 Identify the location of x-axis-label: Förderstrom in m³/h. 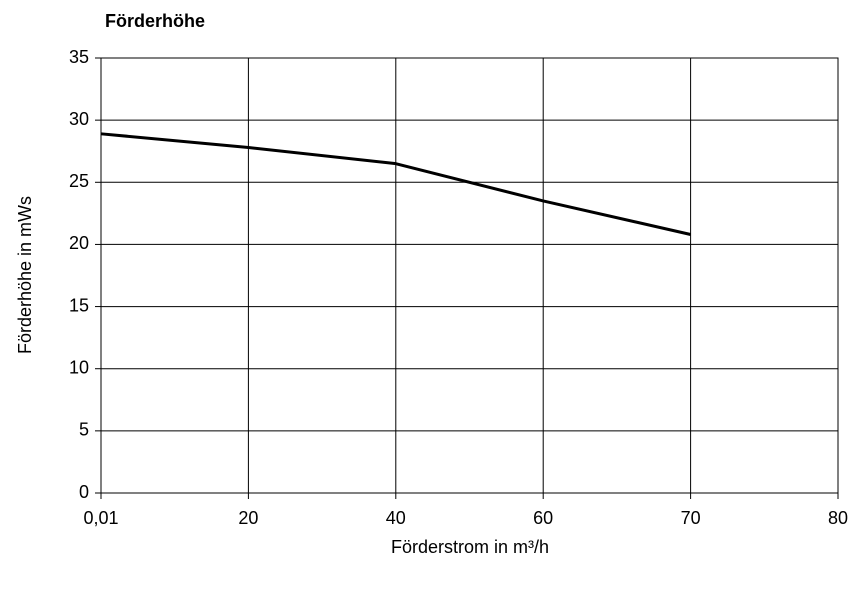
(470, 547).